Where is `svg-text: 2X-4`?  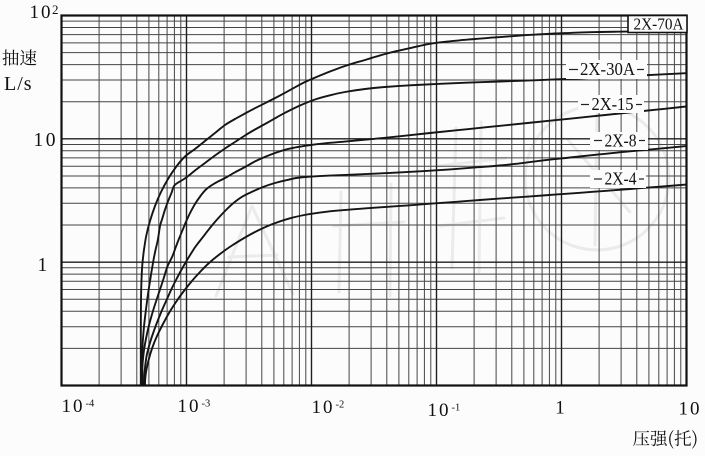 svg-text: 2X-4 is located at coordinates (621, 179).